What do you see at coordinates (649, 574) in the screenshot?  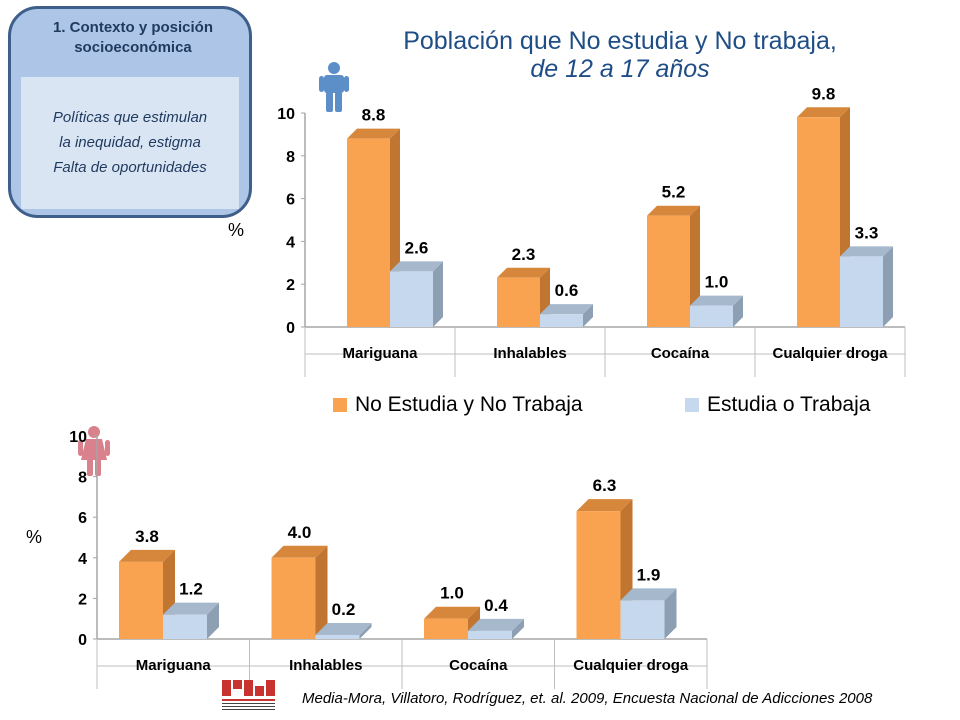 I see `data-label: 1.9` at bounding box center [649, 574].